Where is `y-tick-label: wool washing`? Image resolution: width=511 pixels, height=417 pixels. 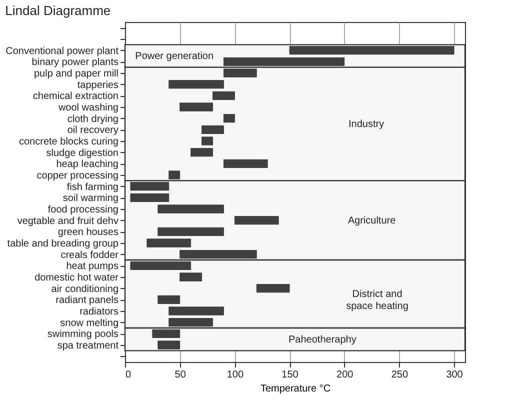 y-tick-label: wool washing is located at coordinates (87, 108).